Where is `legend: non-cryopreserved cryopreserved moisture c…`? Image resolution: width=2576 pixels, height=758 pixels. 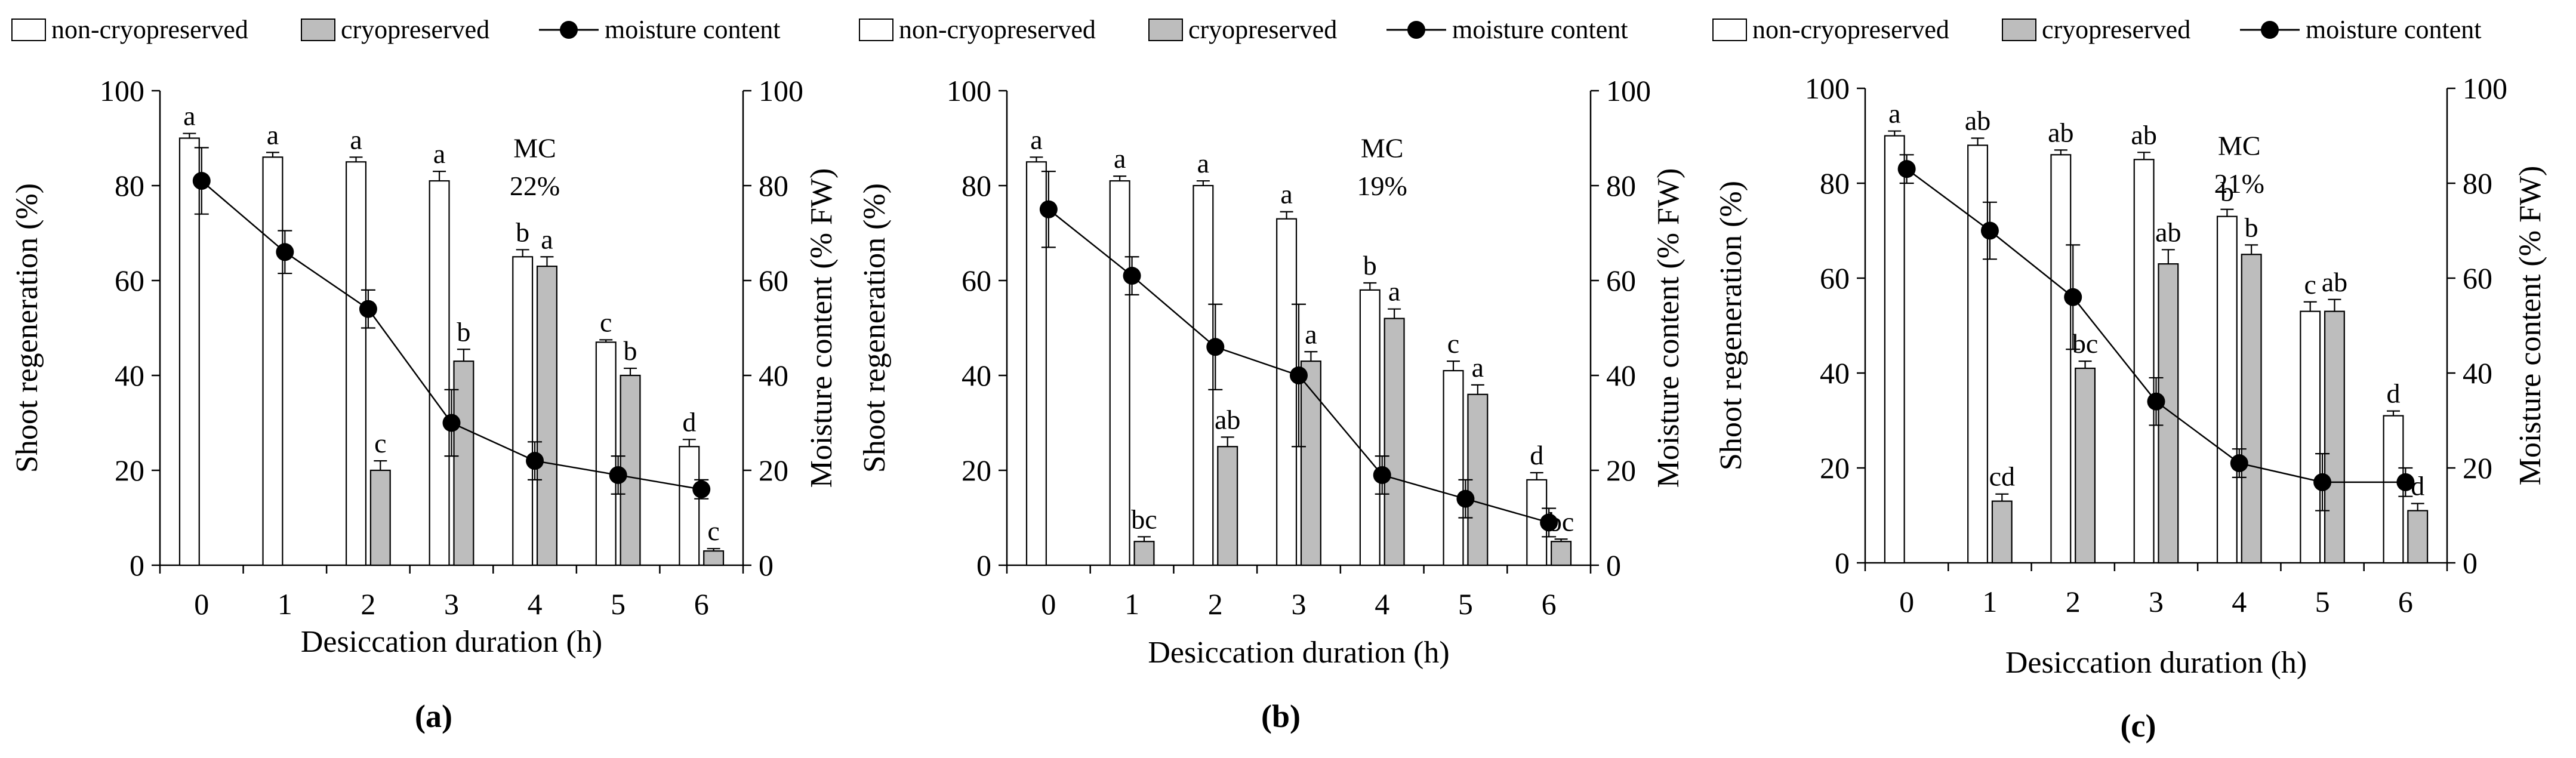 legend: non-cryopreserved cryopreserved moisture c… is located at coordinates (2097, 29).